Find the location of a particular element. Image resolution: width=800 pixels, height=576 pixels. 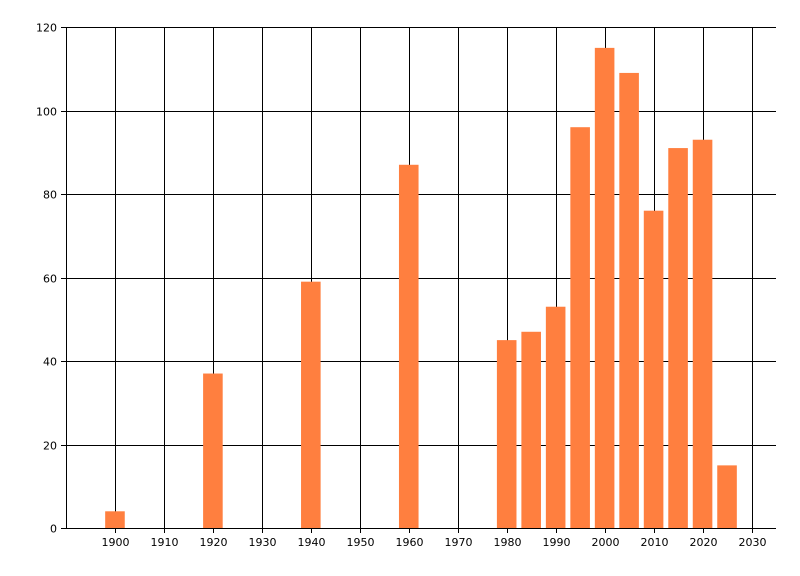

bar-1940 is located at coordinates (311, 404).